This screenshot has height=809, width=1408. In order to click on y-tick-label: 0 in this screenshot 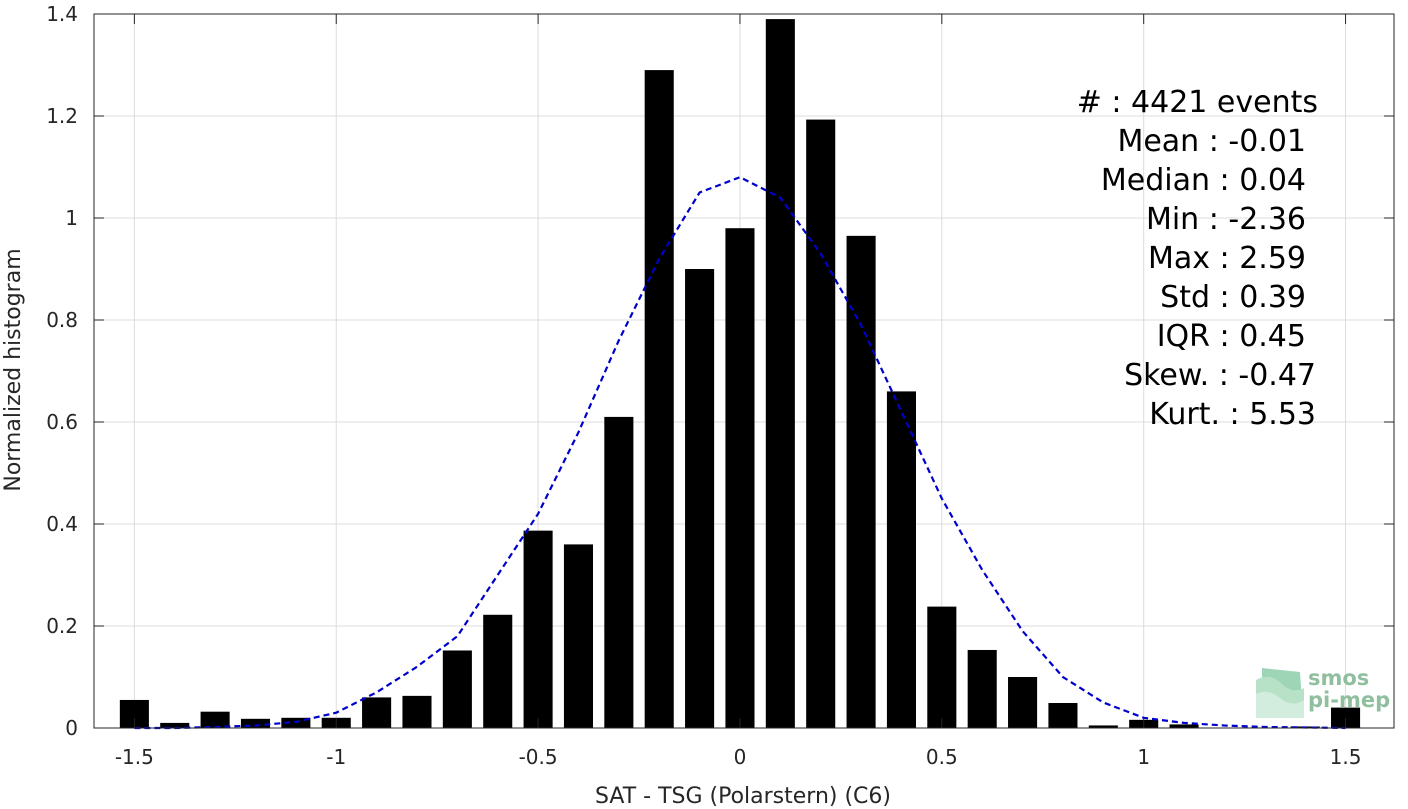, I will do `click(71, 728)`.